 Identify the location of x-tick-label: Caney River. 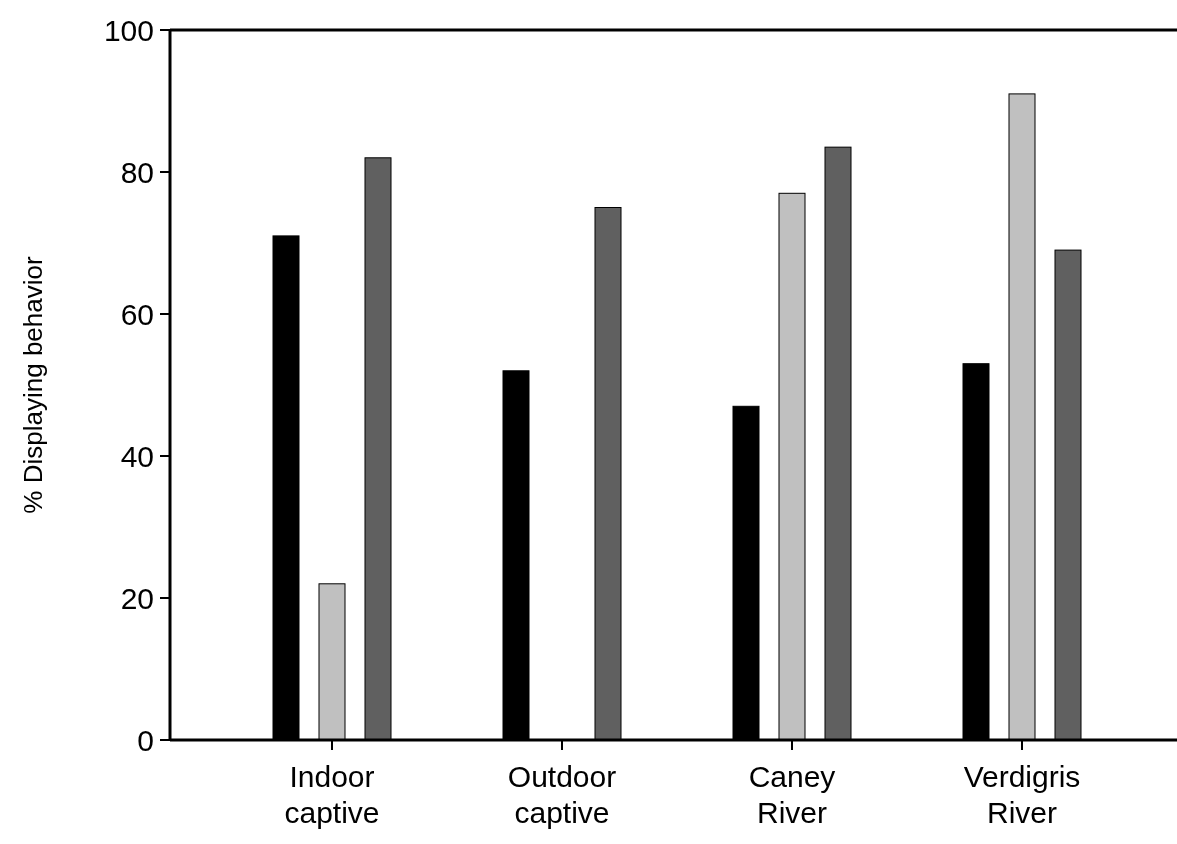
(792, 794).